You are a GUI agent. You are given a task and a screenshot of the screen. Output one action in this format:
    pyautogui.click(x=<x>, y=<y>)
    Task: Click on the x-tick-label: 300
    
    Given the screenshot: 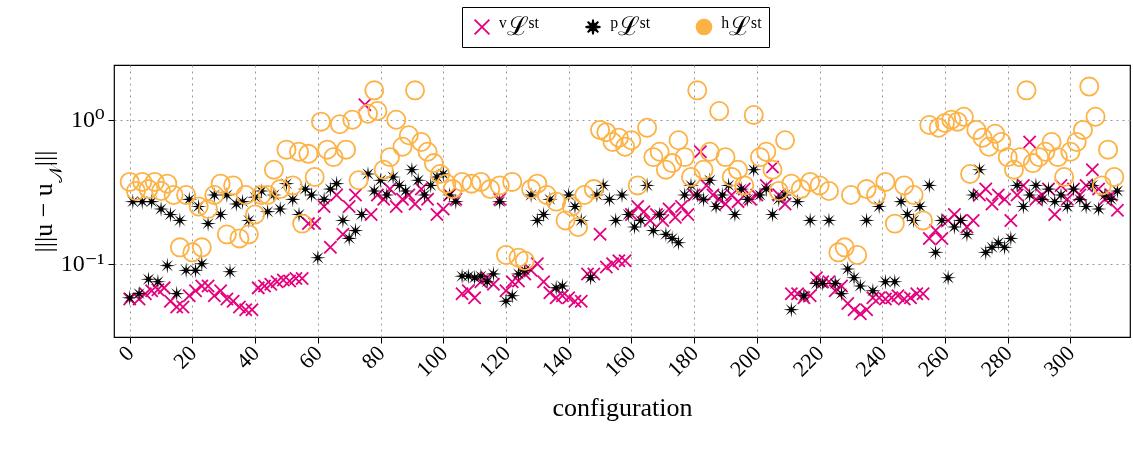 What is the action you would take?
    pyautogui.click(x=1059, y=361)
    